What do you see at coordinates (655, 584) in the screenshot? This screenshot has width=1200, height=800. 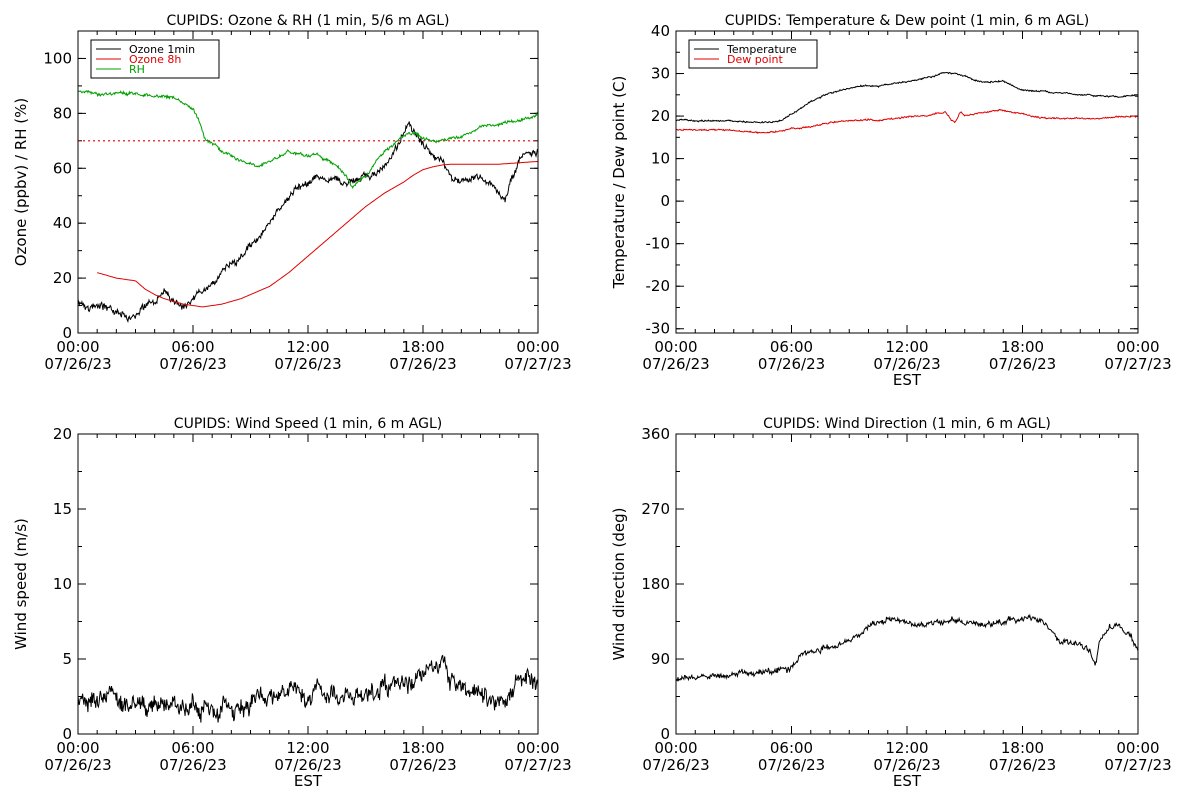 I see `y-tick-label: 180` at bounding box center [655, 584].